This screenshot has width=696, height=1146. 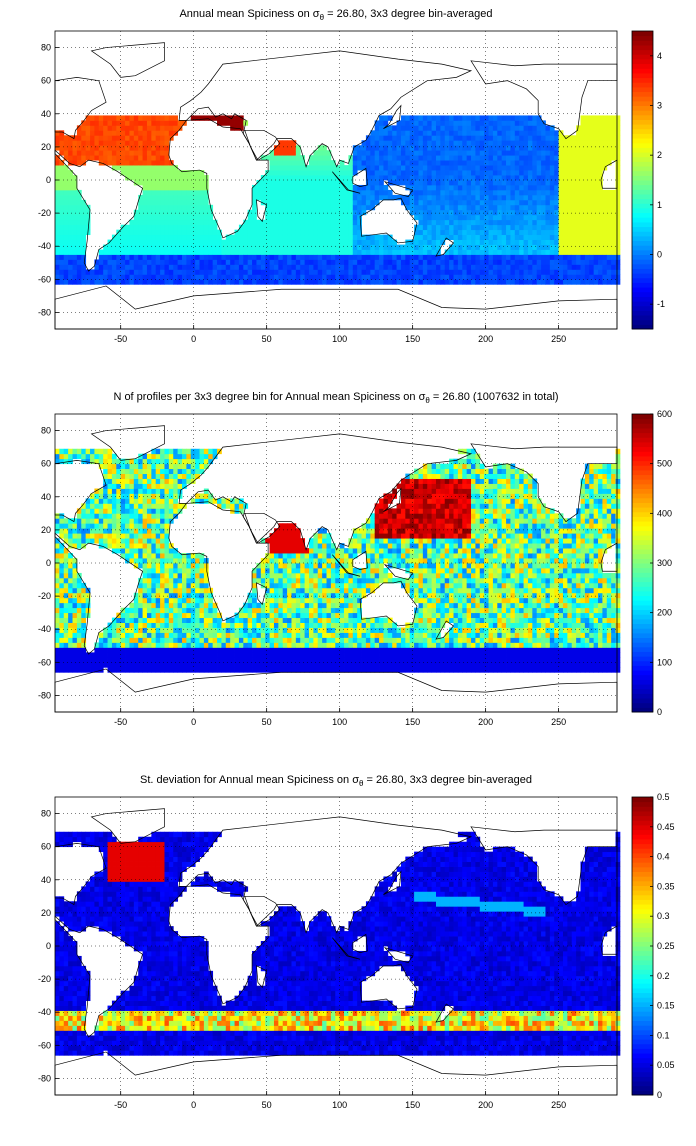 I want to click on x-tick-label: 250, so click(x=558, y=339).